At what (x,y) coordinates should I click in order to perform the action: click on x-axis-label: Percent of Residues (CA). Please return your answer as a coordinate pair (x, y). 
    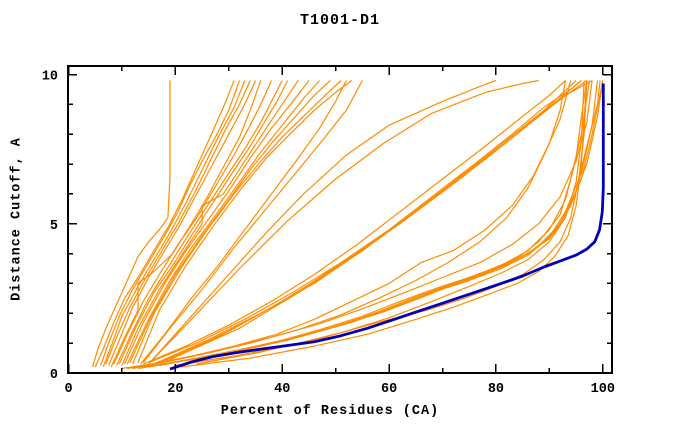
    Looking at the image, I should click on (330, 411).